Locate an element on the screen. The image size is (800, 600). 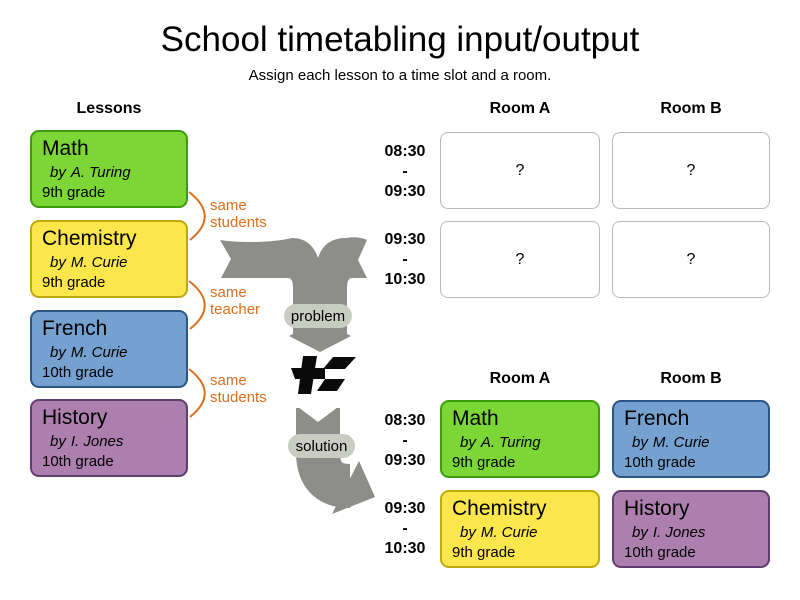
solution-badge: solution is located at coordinates (321, 446).